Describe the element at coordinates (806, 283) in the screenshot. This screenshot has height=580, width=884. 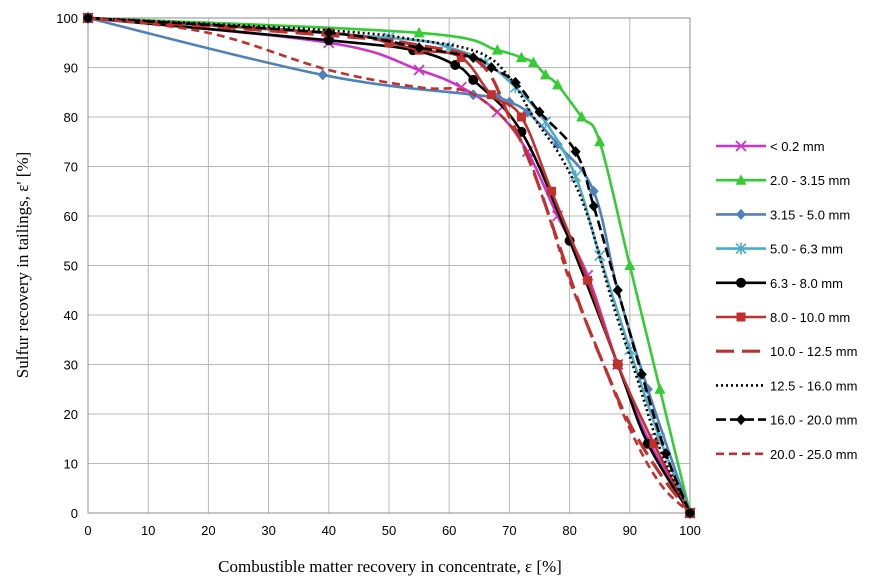
I see `legend-label: 6.3 - 8.0 mm` at that location.